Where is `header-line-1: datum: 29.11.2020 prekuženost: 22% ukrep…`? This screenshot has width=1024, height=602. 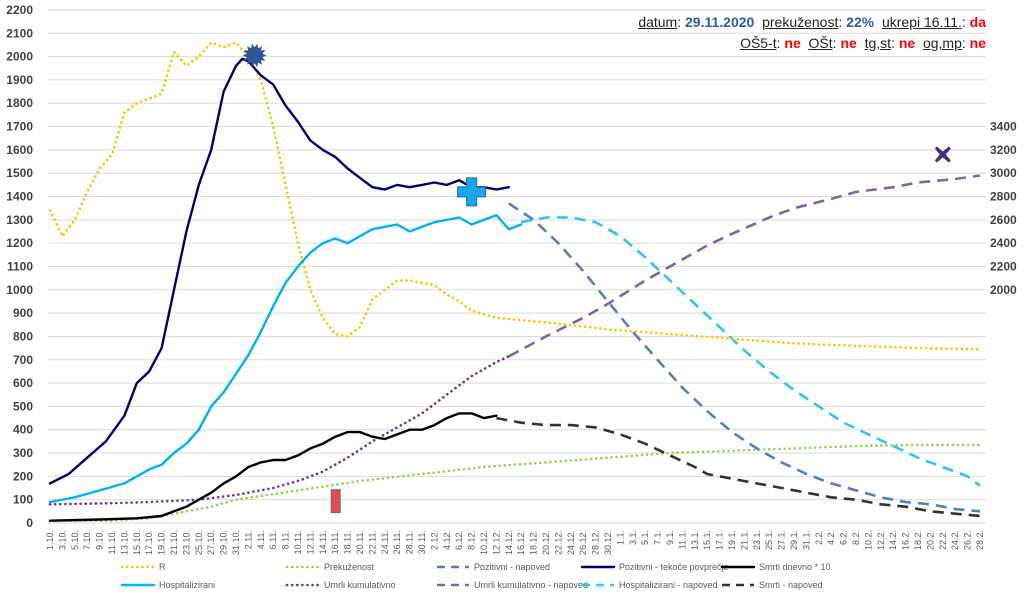 header-line-1: datum: 29.11.2020 prekuženost: 22% ukrep… is located at coordinates (812, 22).